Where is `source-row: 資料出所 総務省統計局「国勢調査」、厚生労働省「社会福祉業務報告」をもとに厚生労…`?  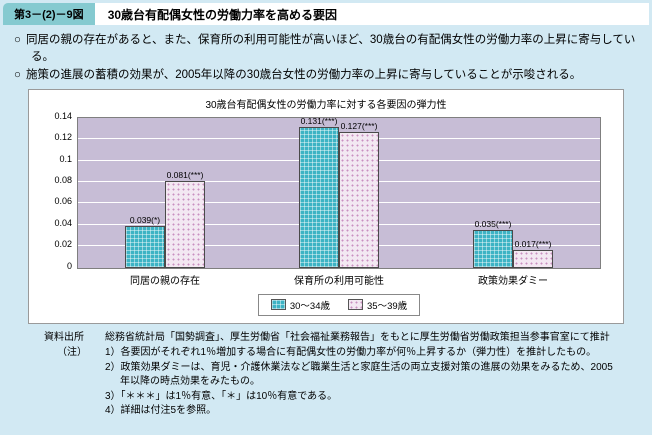
source-row: 資料出所 総務省統計局「国勢調査」、厚生労働省「社会福祉業務報告」をもとに厚生労… is located at coordinates (333, 338).